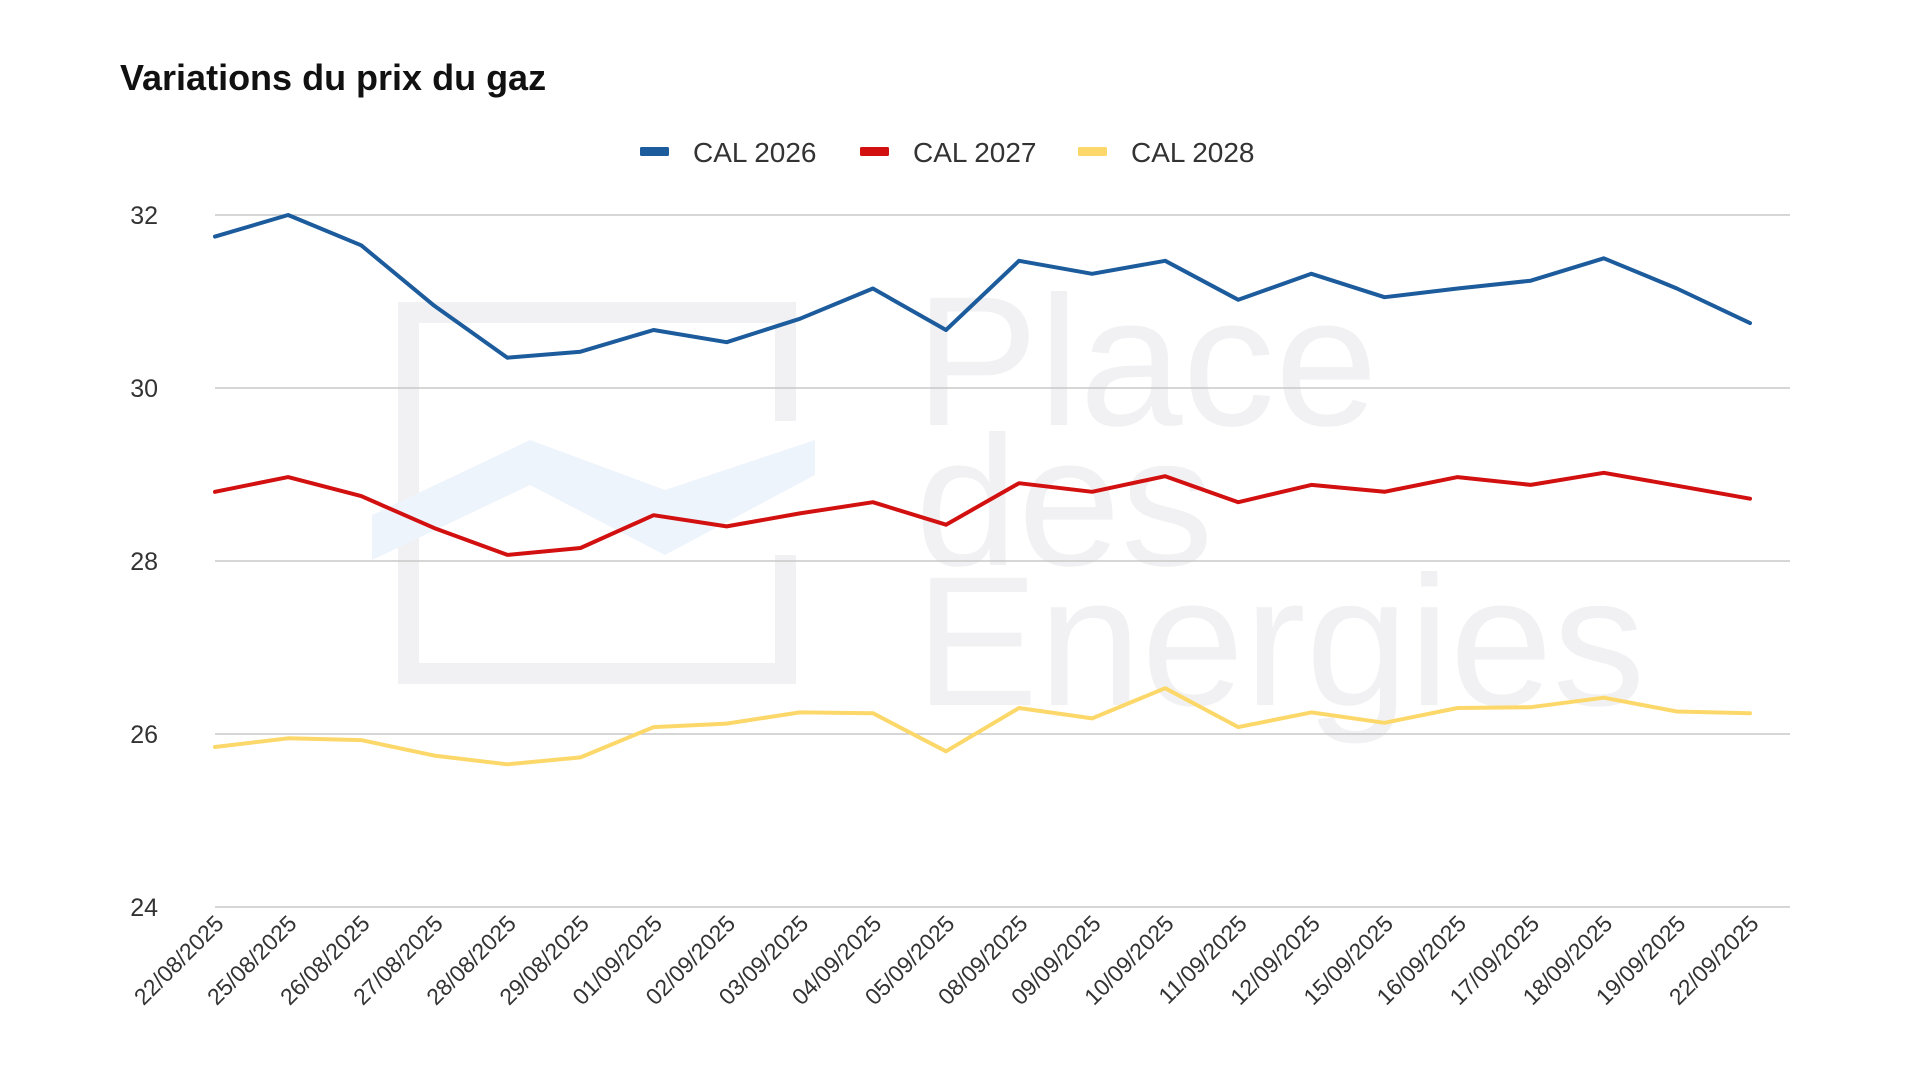 The image size is (1920, 1080). What do you see at coordinates (144, 735) in the screenshot?
I see `y-tick-label: 26` at bounding box center [144, 735].